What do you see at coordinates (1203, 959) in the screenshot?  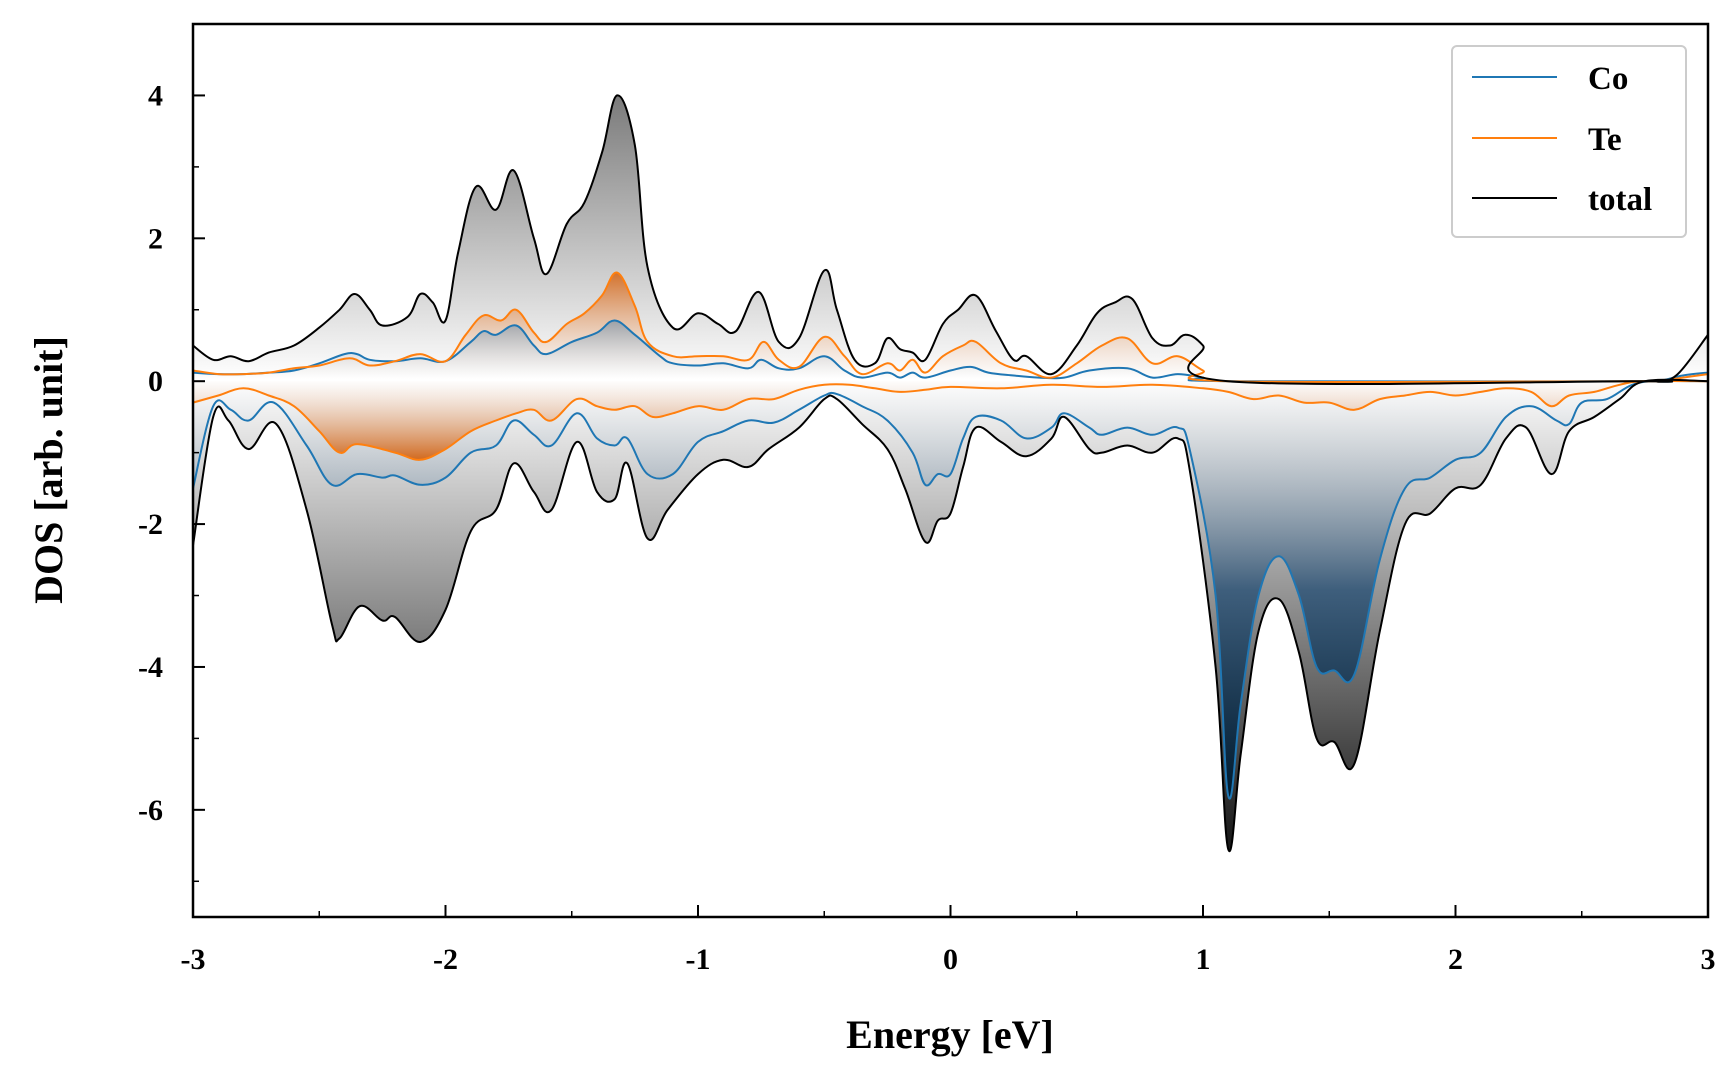 I see `x-tick-label: 1` at bounding box center [1203, 959].